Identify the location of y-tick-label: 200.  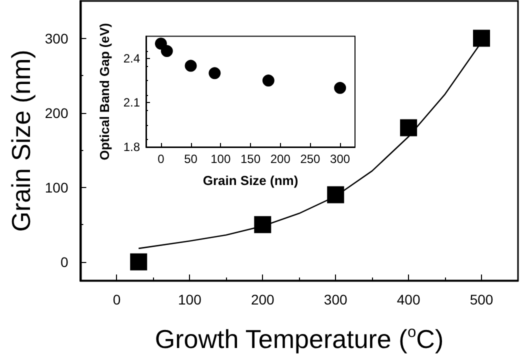
(56, 112).